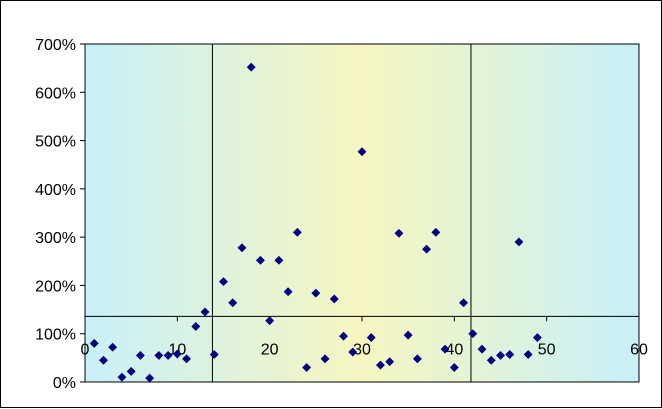 The image size is (662, 409). I want to click on y-tick-label: 100%, so click(55, 335).